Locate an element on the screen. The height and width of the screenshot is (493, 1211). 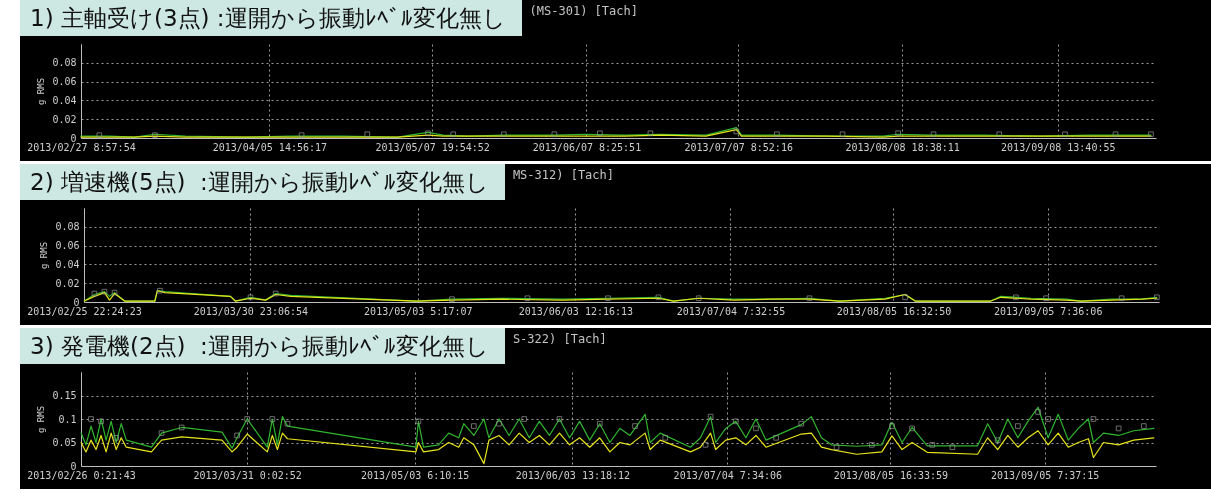
x-tick-label: 2013/02/26 0:21:43 is located at coordinates (81, 475).